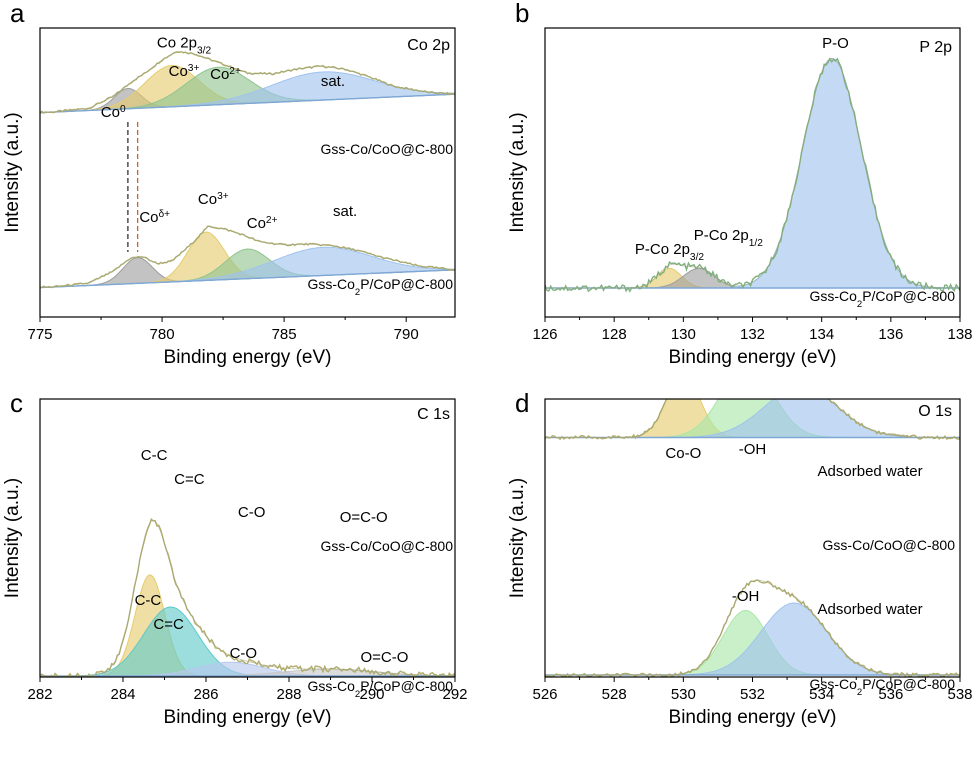 This screenshot has width=979, height=758. I want to click on peak-label: Co0, so click(113, 113).